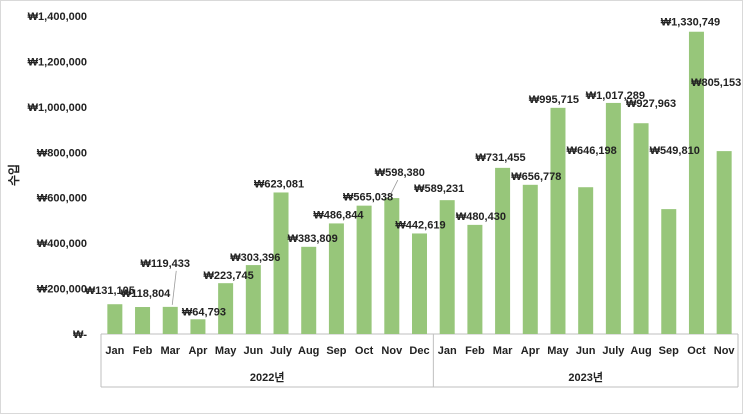 This screenshot has width=743, height=415. Describe the element at coordinates (57, 62) in the screenshot. I see `y-tick-label: ₩1,200,000` at that location.